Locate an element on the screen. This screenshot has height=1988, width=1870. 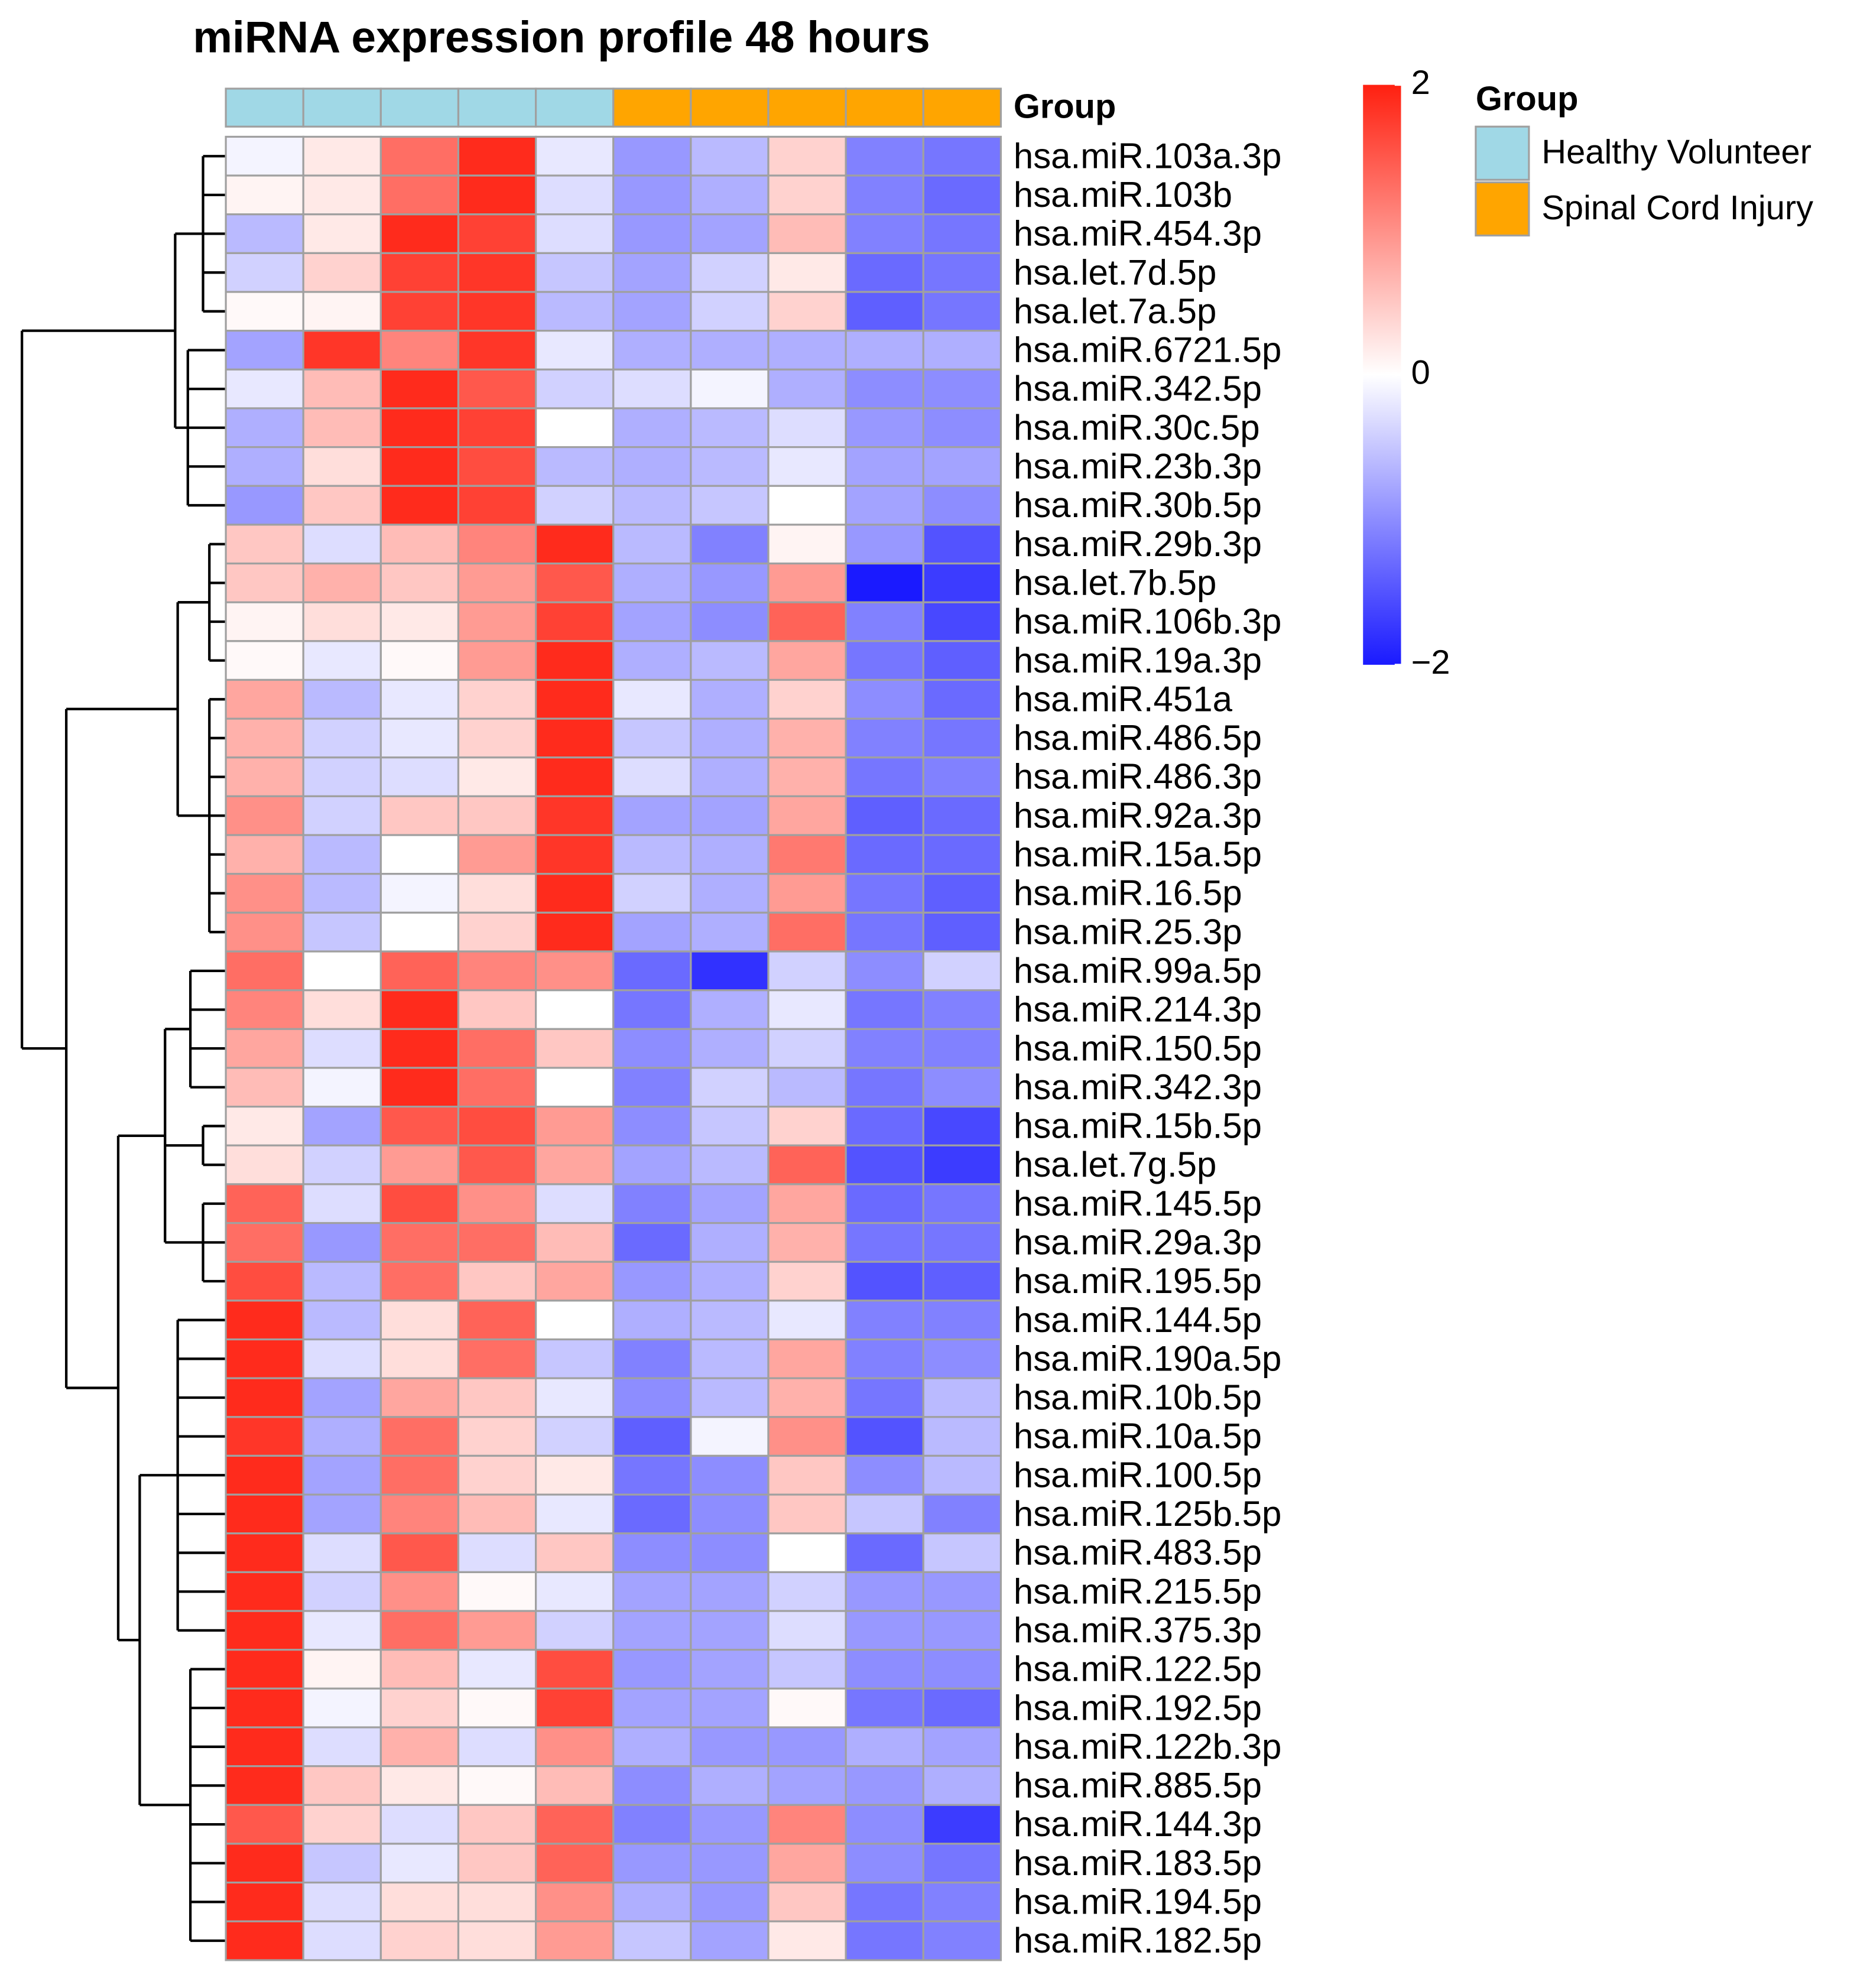
row-label: hsa.miR.25.3p is located at coordinates (1128, 932).